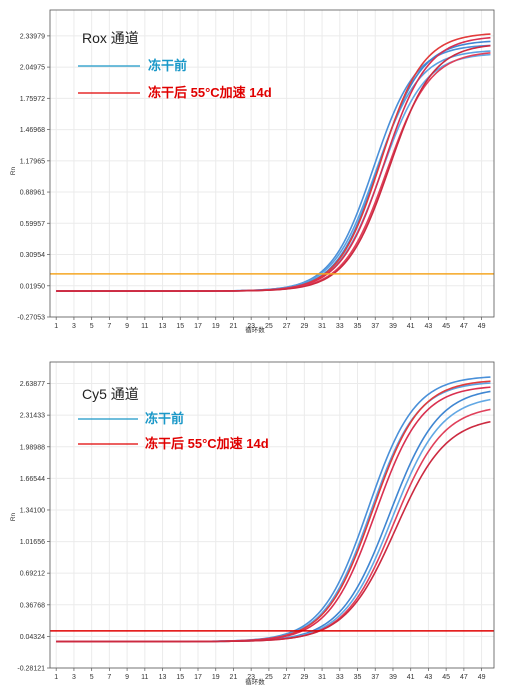 This screenshot has width=505, height=692. What do you see at coordinates (32, 161) in the screenshot?
I see `y-tick-label: 1.17965` at bounding box center [32, 161].